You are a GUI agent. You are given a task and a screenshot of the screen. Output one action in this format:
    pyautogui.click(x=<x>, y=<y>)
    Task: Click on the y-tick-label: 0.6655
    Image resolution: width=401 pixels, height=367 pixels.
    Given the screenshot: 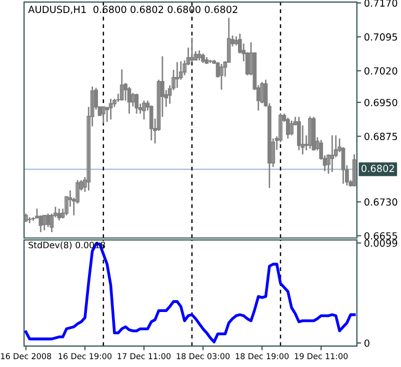 What is the action you would take?
    pyautogui.click(x=381, y=236)
    